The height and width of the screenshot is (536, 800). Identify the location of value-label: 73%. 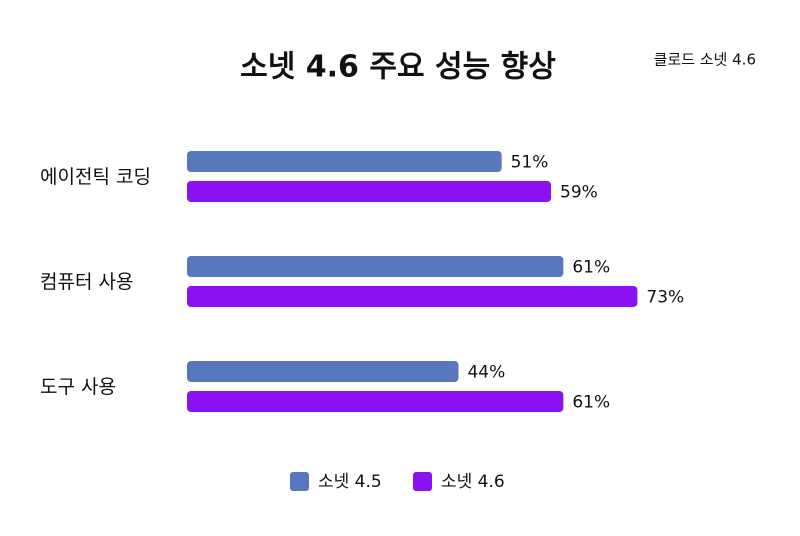
(665, 298).